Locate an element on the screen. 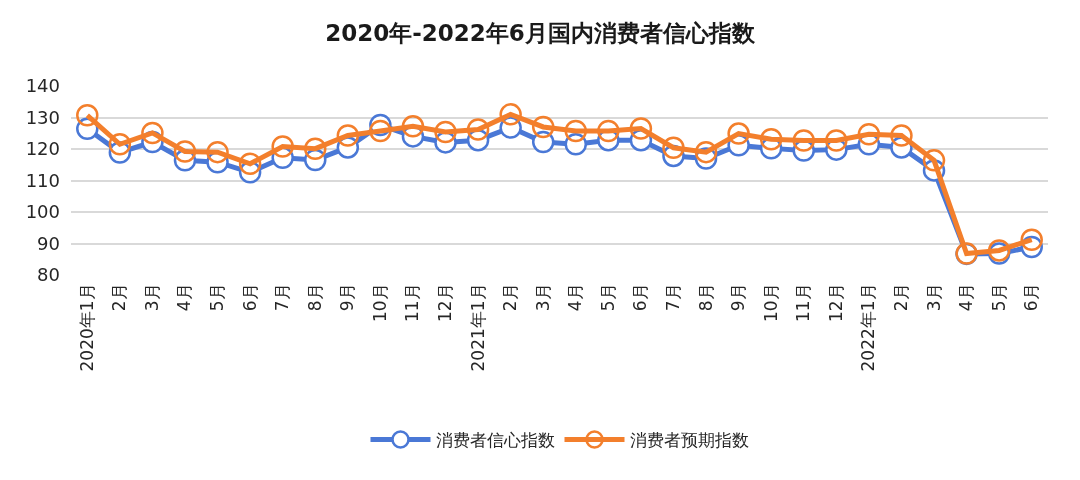  y-tick-label: 80 is located at coordinates (48, 275).